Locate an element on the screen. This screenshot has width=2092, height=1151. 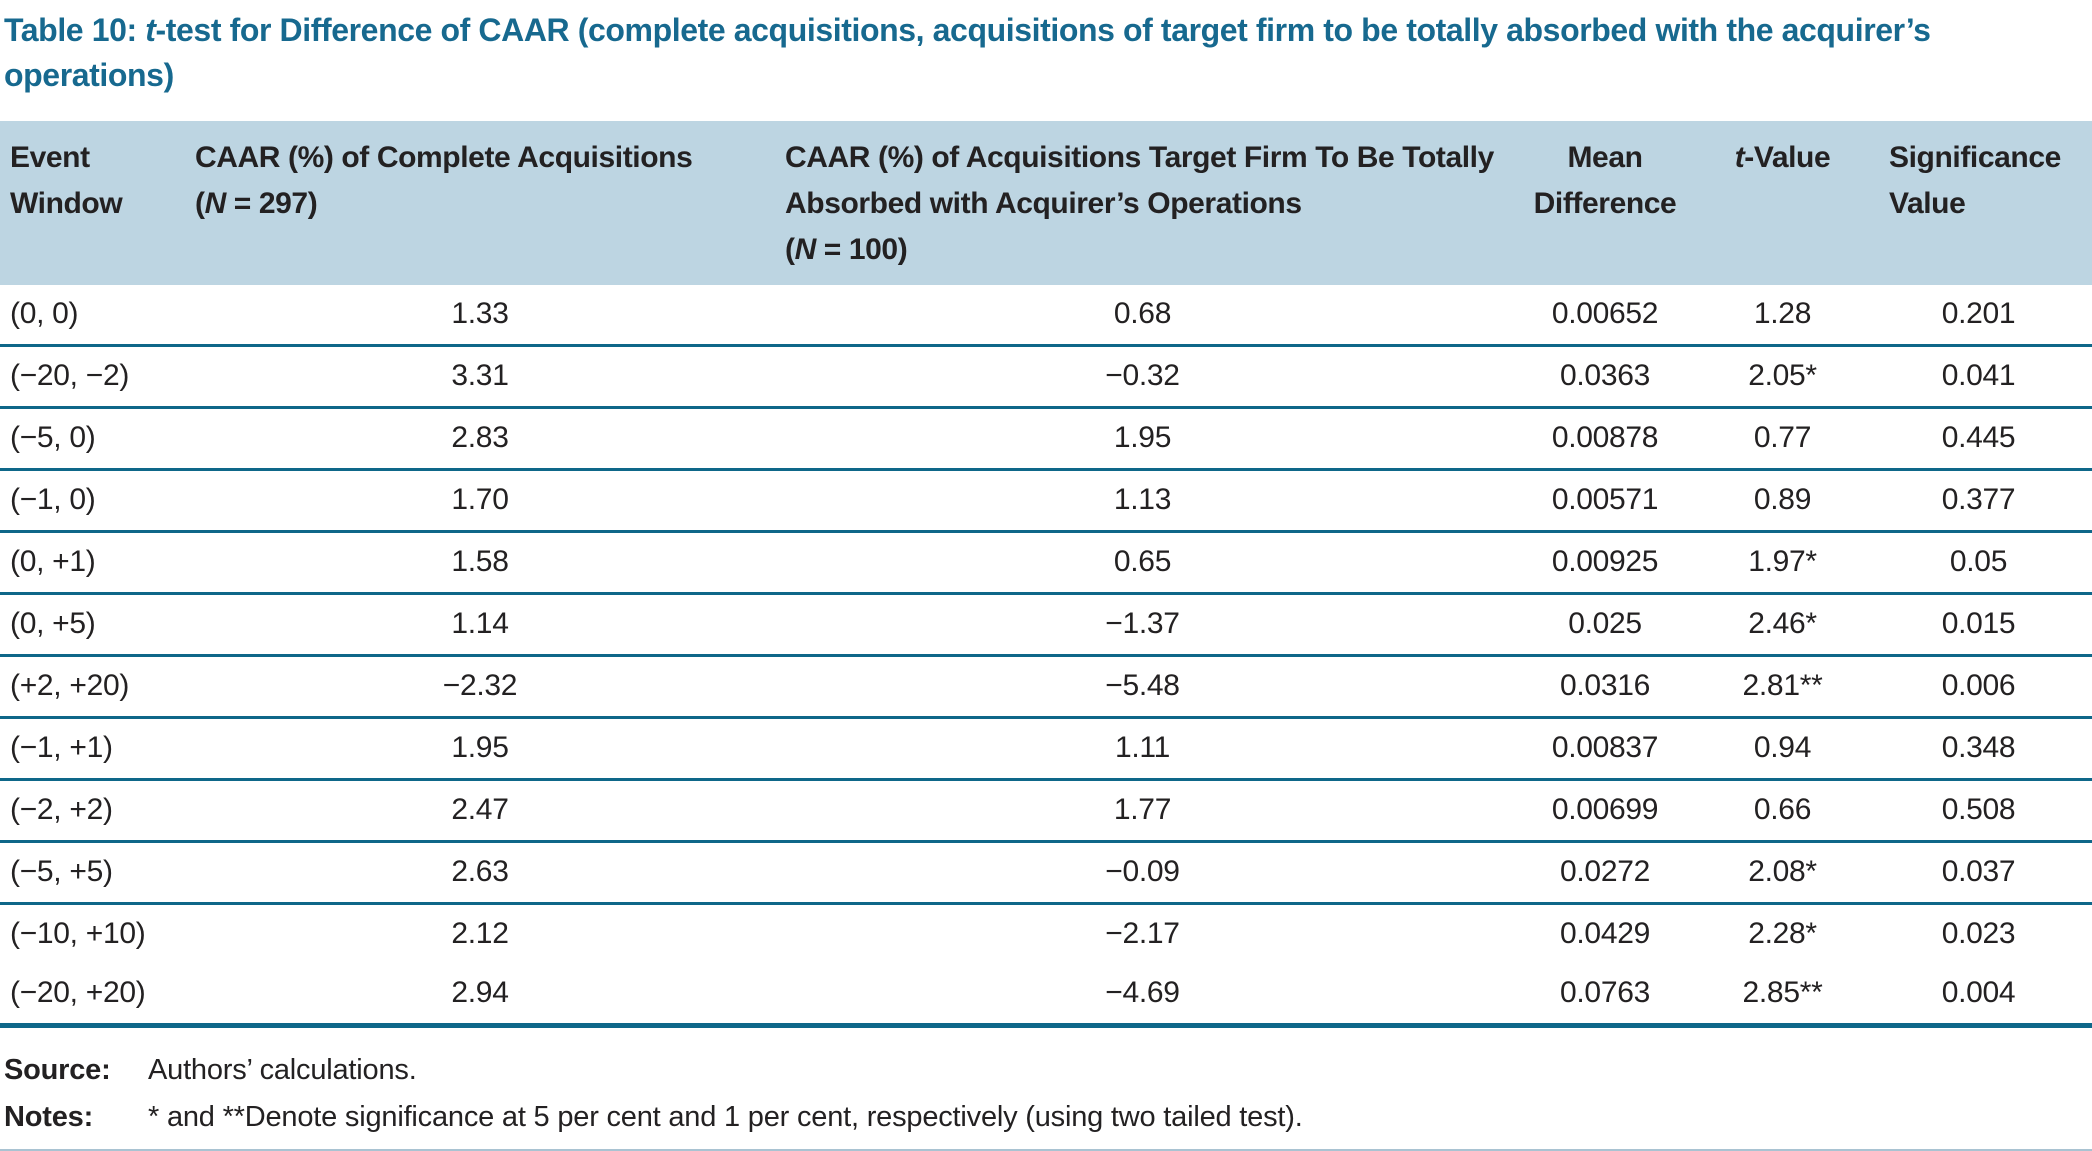
cell-significance-value: 0.377 is located at coordinates (1978, 499).